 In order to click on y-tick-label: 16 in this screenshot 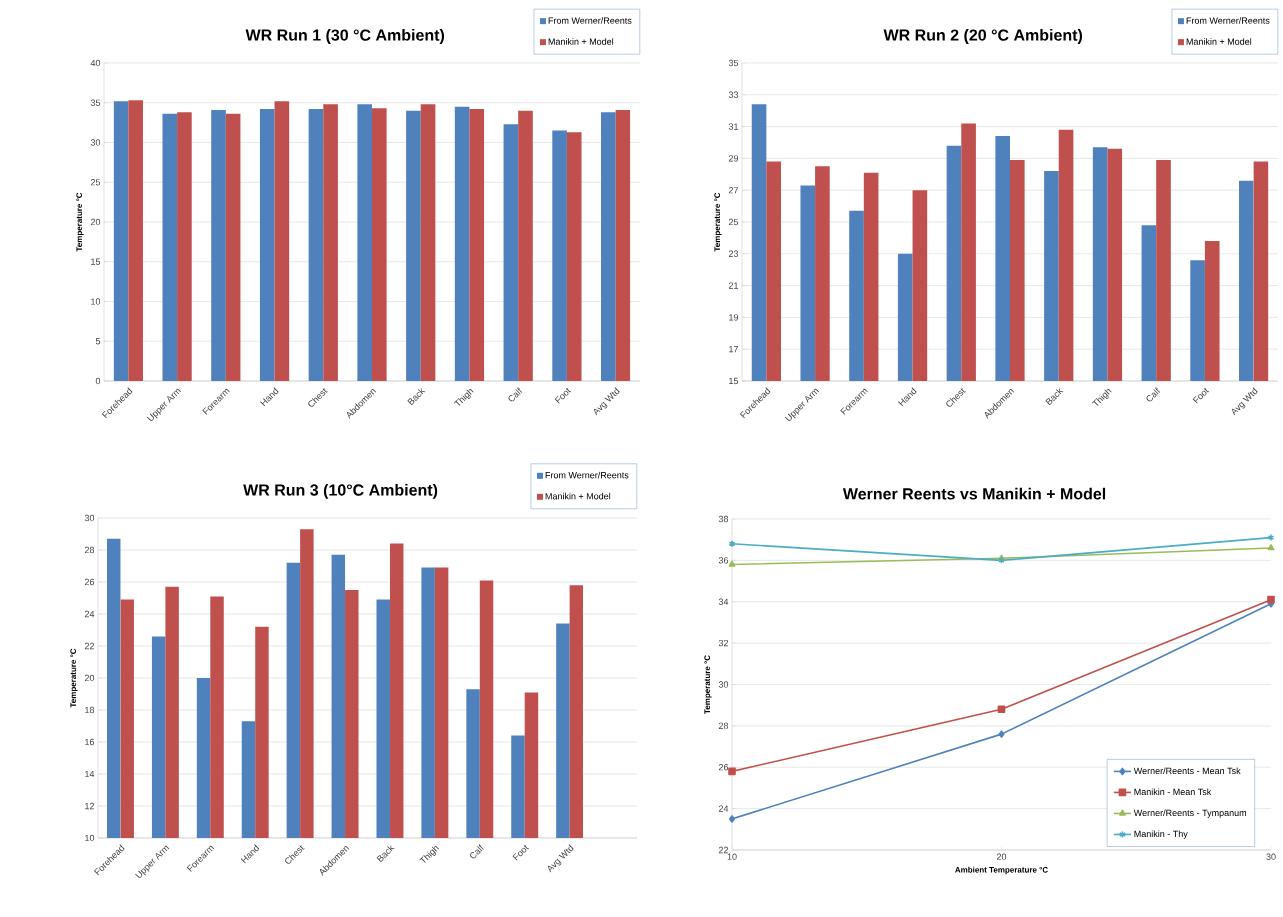, I will do `click(90, 742)`.